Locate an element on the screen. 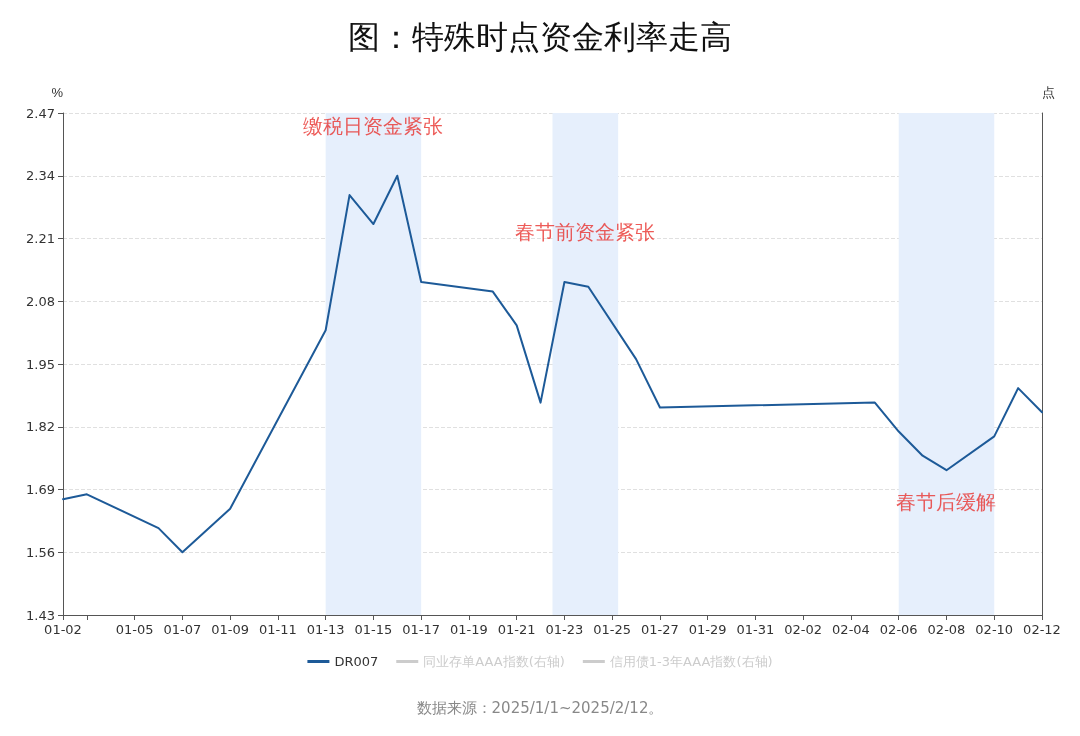 This screenshot has width=1080, height=736. x-tick-label: 01-29 is located at coordinates (707, 629).